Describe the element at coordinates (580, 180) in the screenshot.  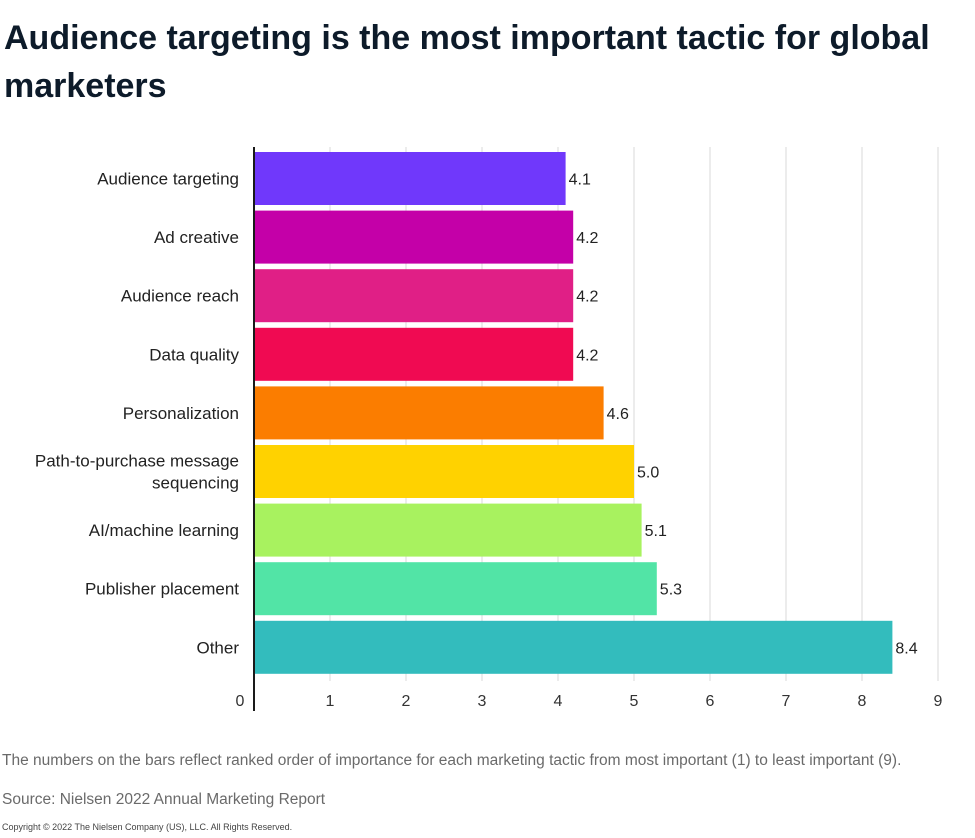
I see `data-label: 4.1` at that location.